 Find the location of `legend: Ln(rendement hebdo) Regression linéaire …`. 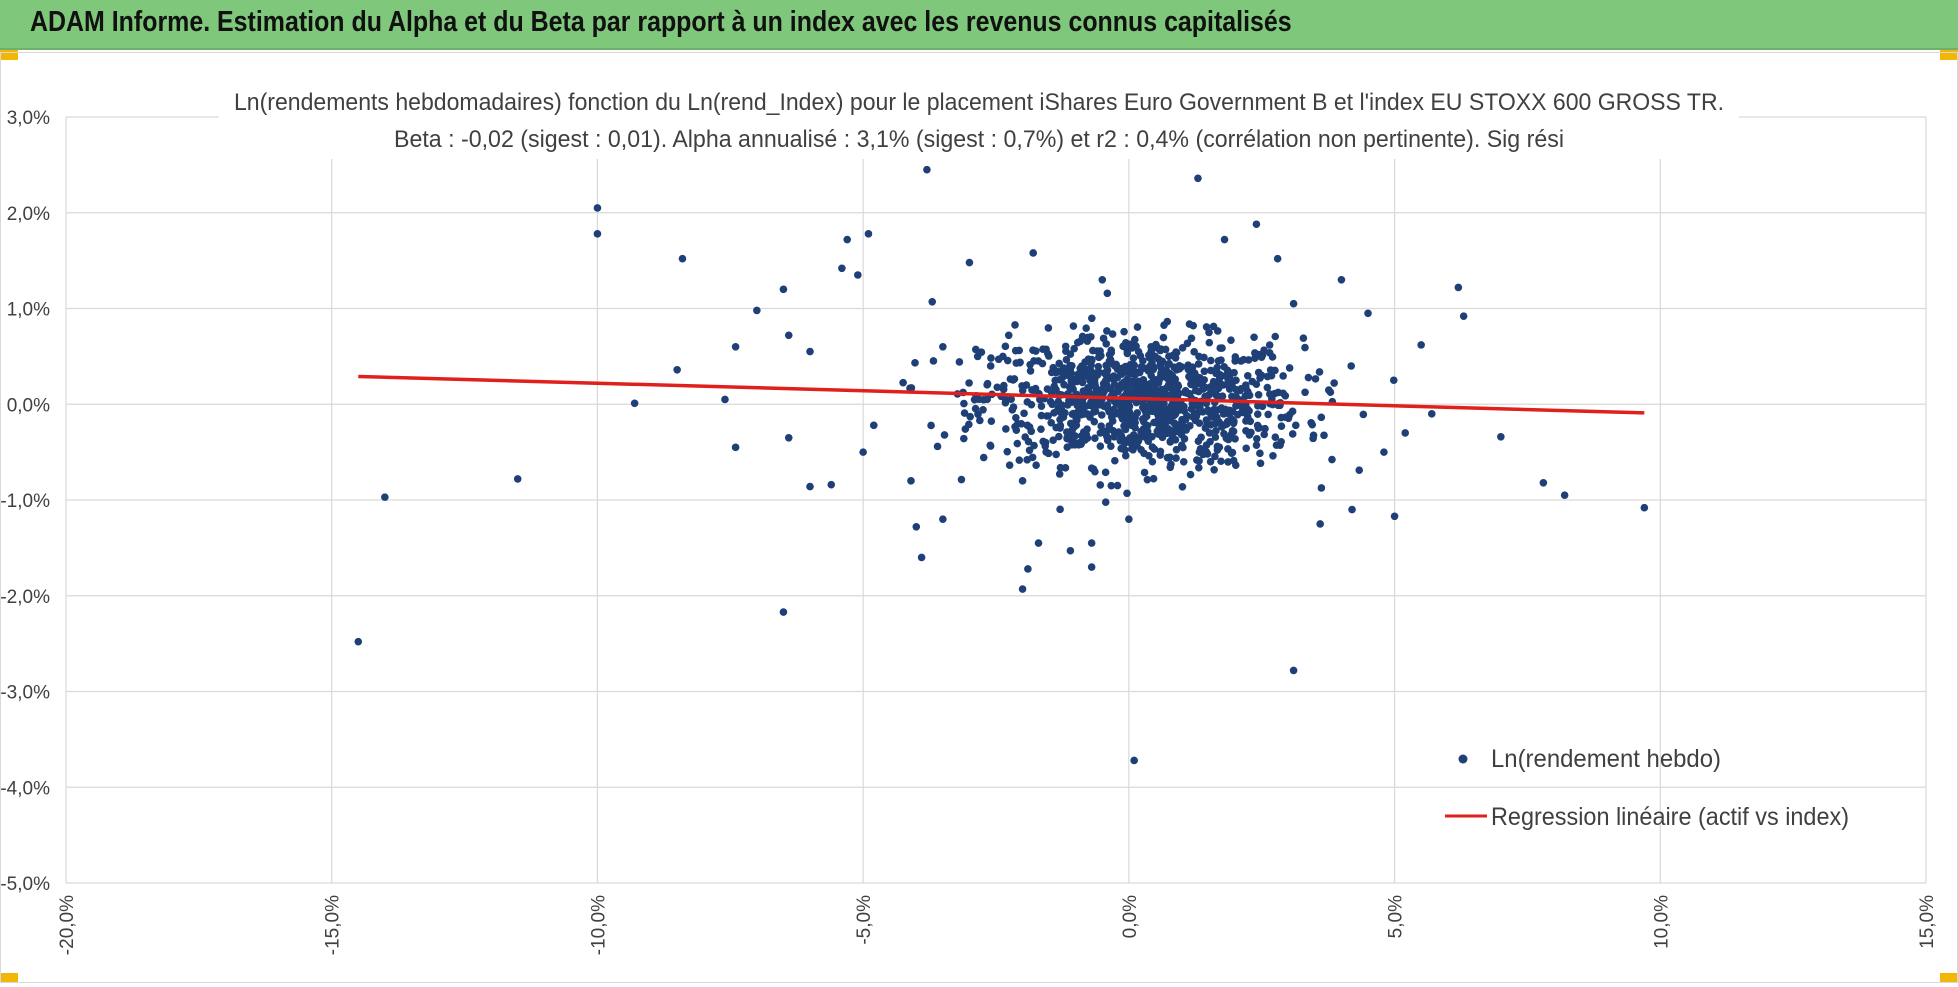

legend: Ln(rendement hebdo) Regression linéaire … is located at coordinates (1647, 788).